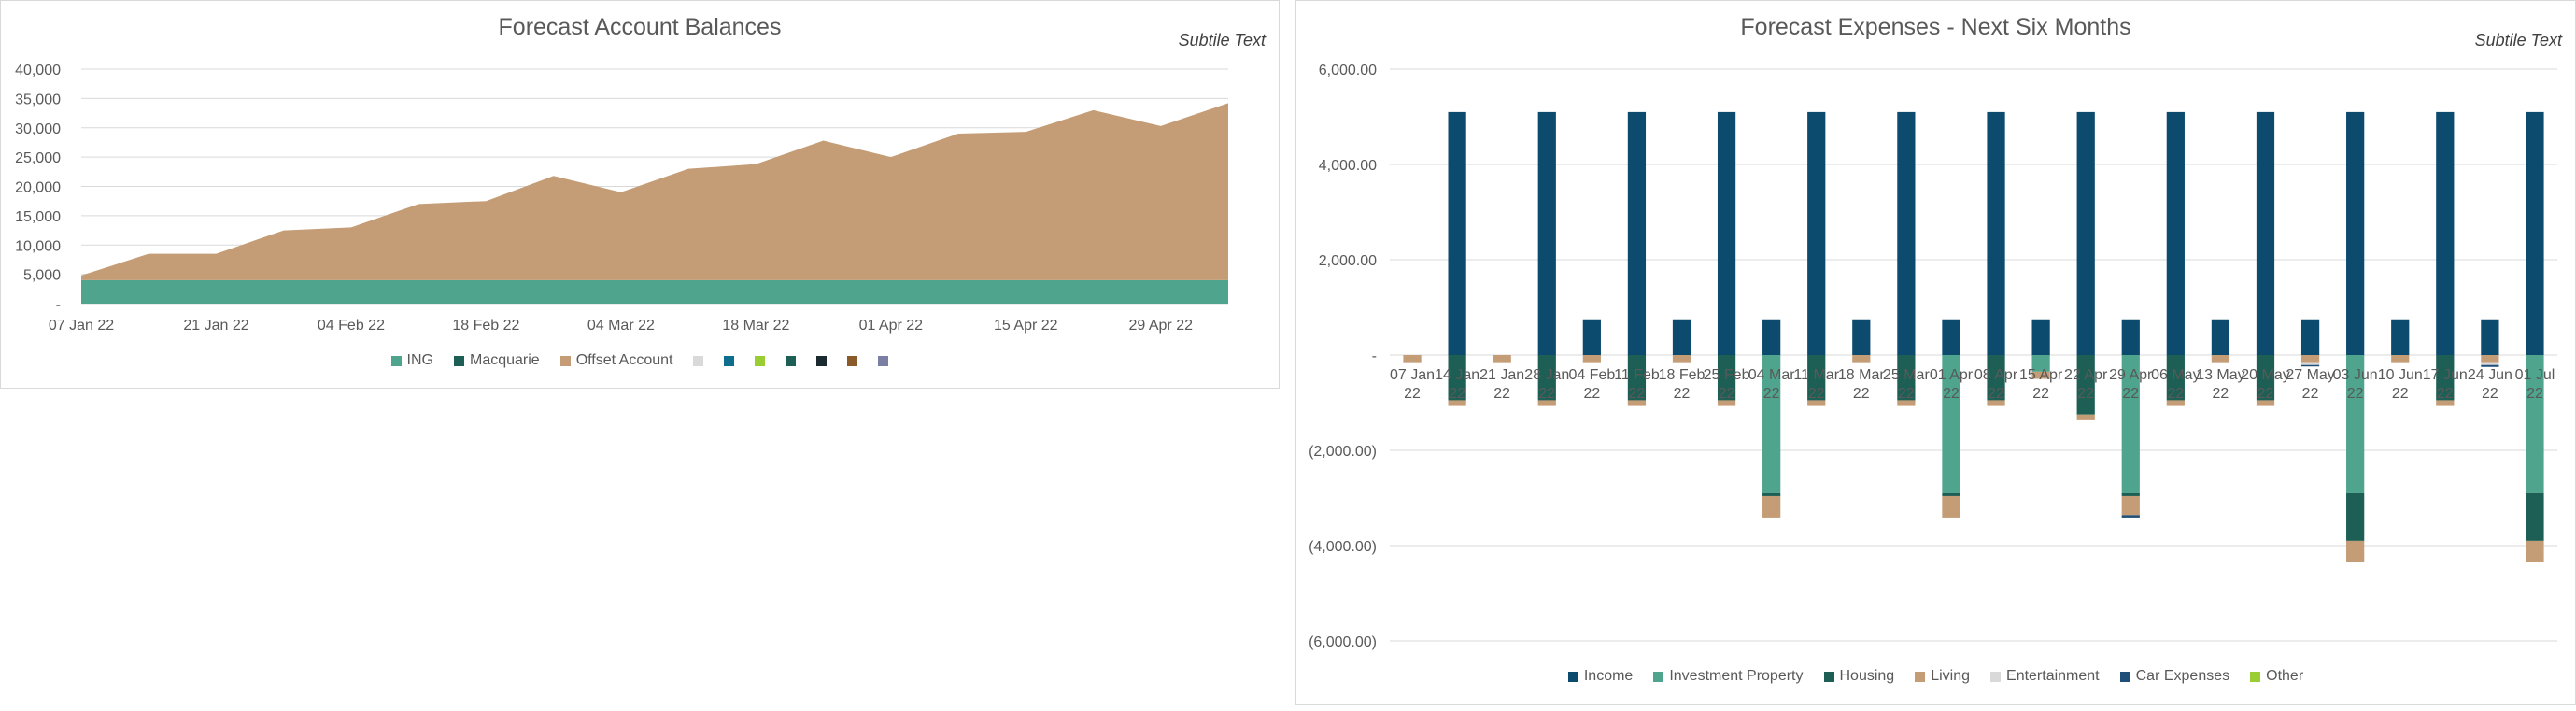 The image size is (2576, 711). What do you see at coordinates (1348, 261) in the screenshot?
I see `y-tick-label: 2,000.00` at bounding box center [1348, 261].